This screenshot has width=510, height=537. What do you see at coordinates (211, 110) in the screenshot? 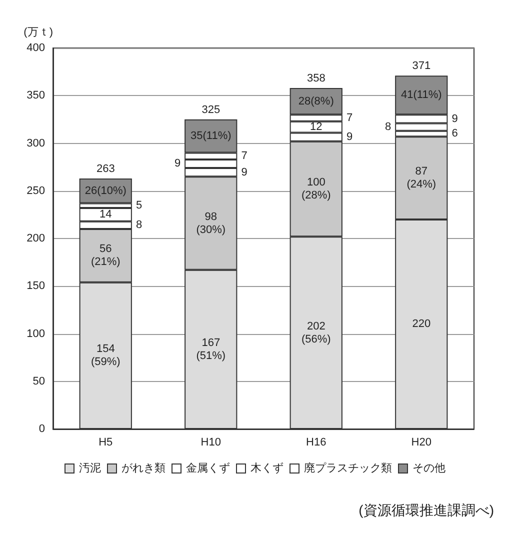
I see `total-label: 325` at bounding box center [211, 110].